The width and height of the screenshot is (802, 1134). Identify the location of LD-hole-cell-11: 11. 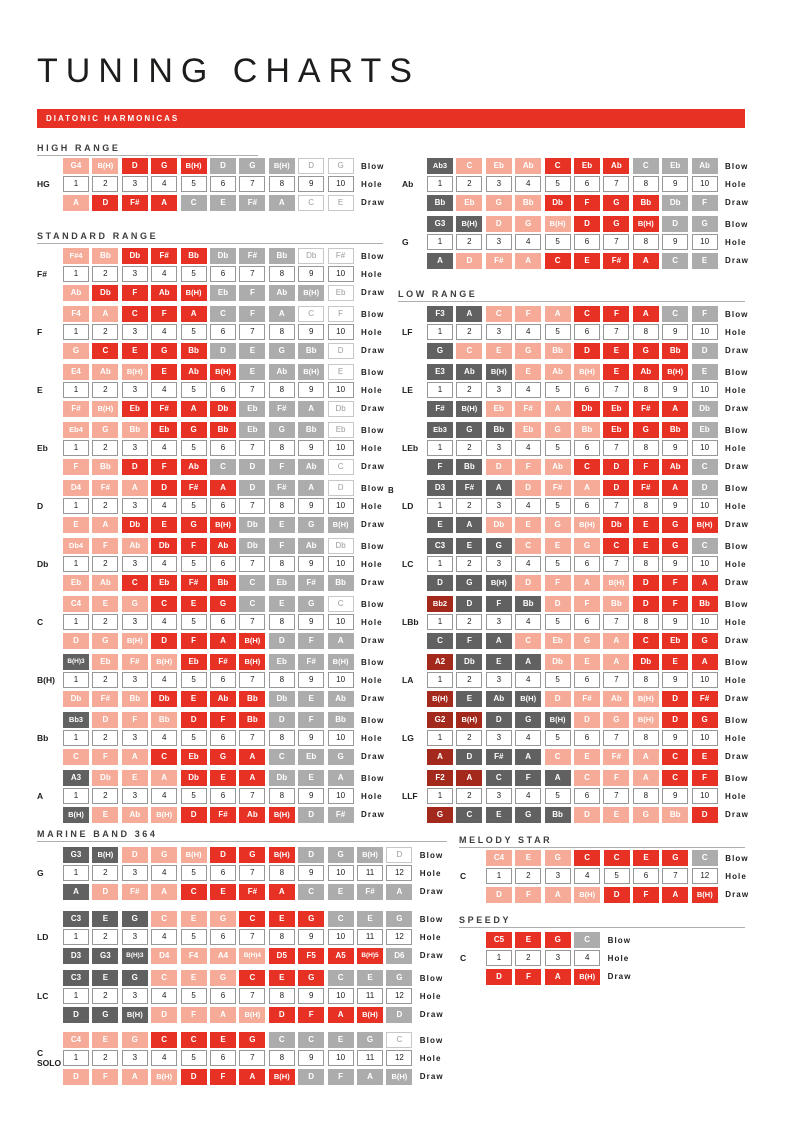
(370, 937).